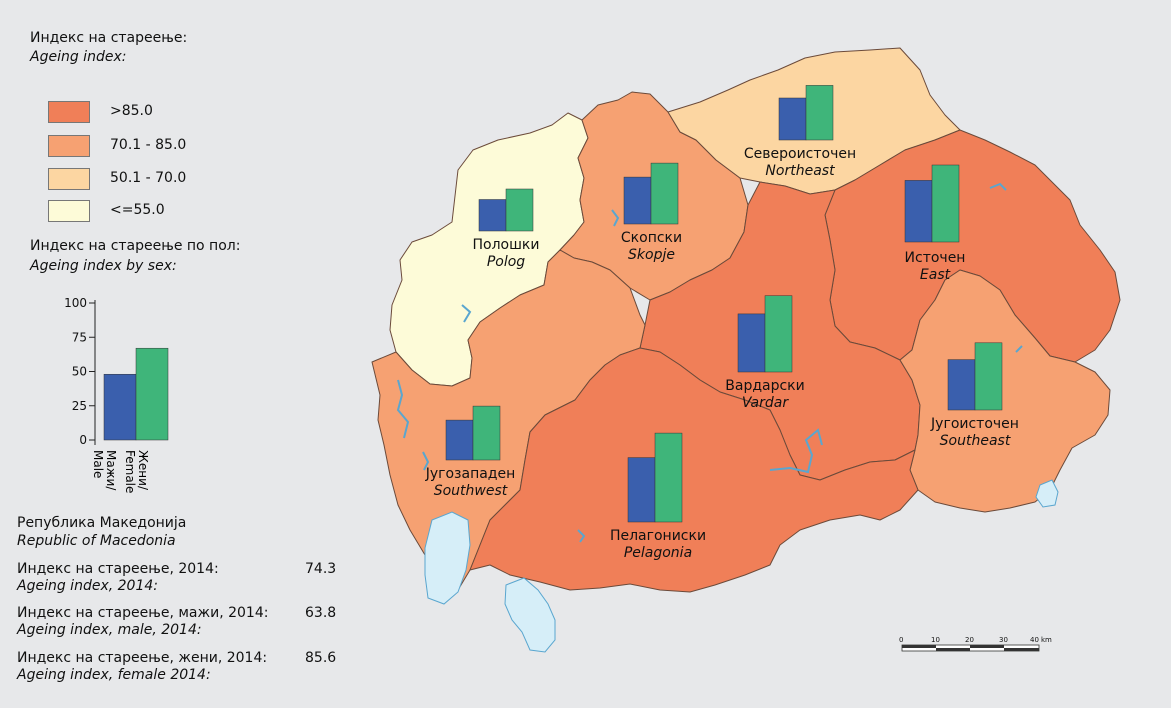 This screenshot has width=1171, height=708. What do you see at coordinates (114, 675) in the screenshot?
I see `stat-label-en: Ageing index, female 2014:` at bounding box center [114, 675].